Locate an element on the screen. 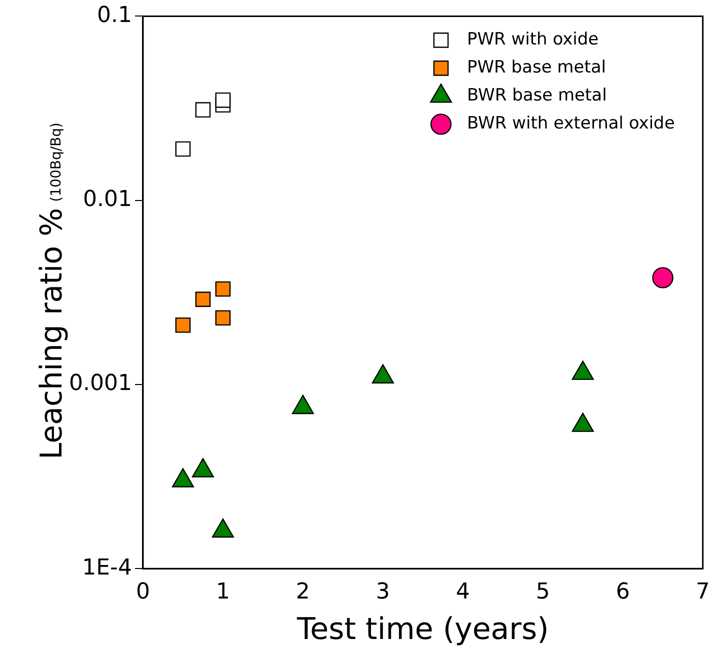  x-tick-label: 1 is located at coordinates (223, 592).